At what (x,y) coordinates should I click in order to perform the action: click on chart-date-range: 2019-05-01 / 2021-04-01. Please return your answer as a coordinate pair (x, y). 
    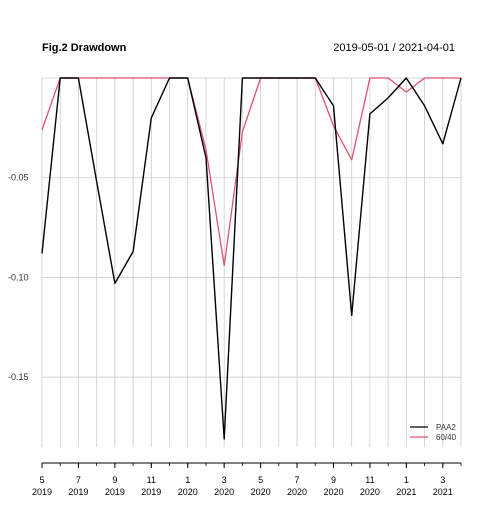
    Looking at the image, I should click on (394, 48).